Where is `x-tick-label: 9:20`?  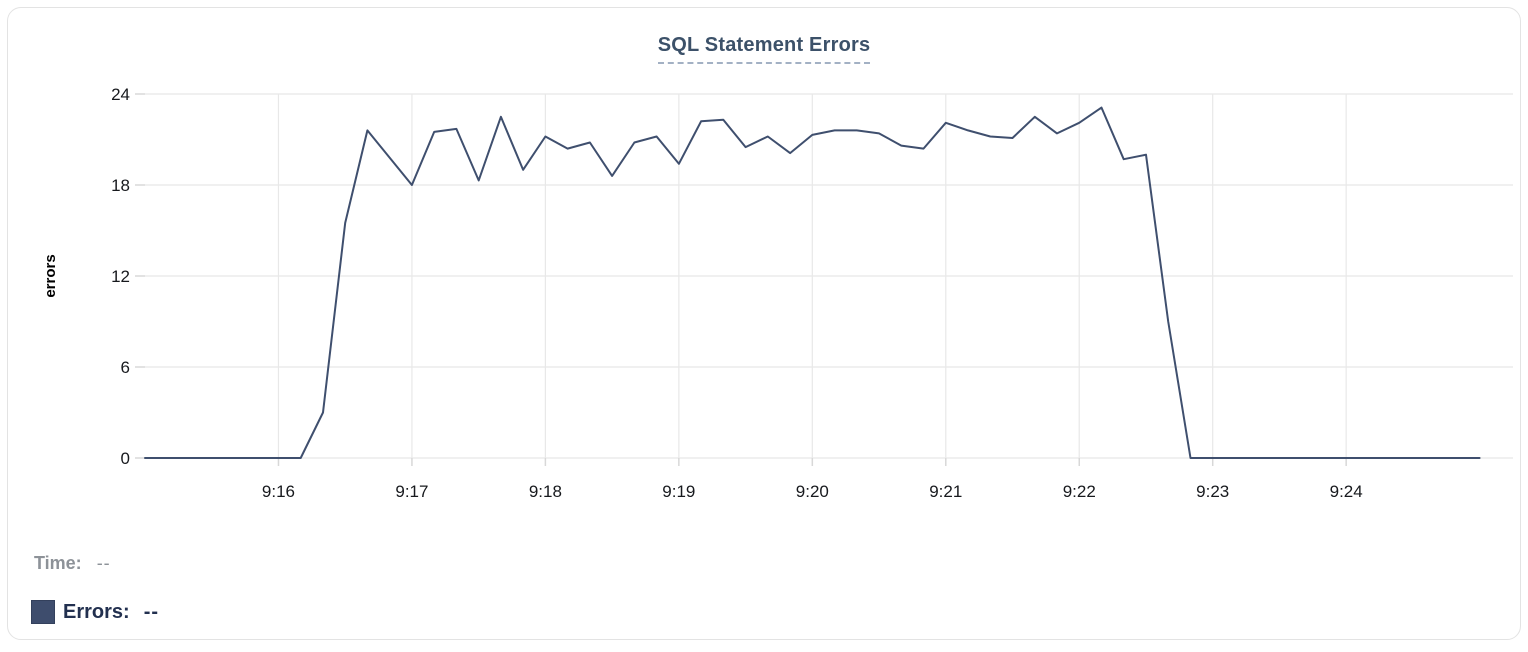 x-tick-label: 9:20 is located at coordinates (812, 491).